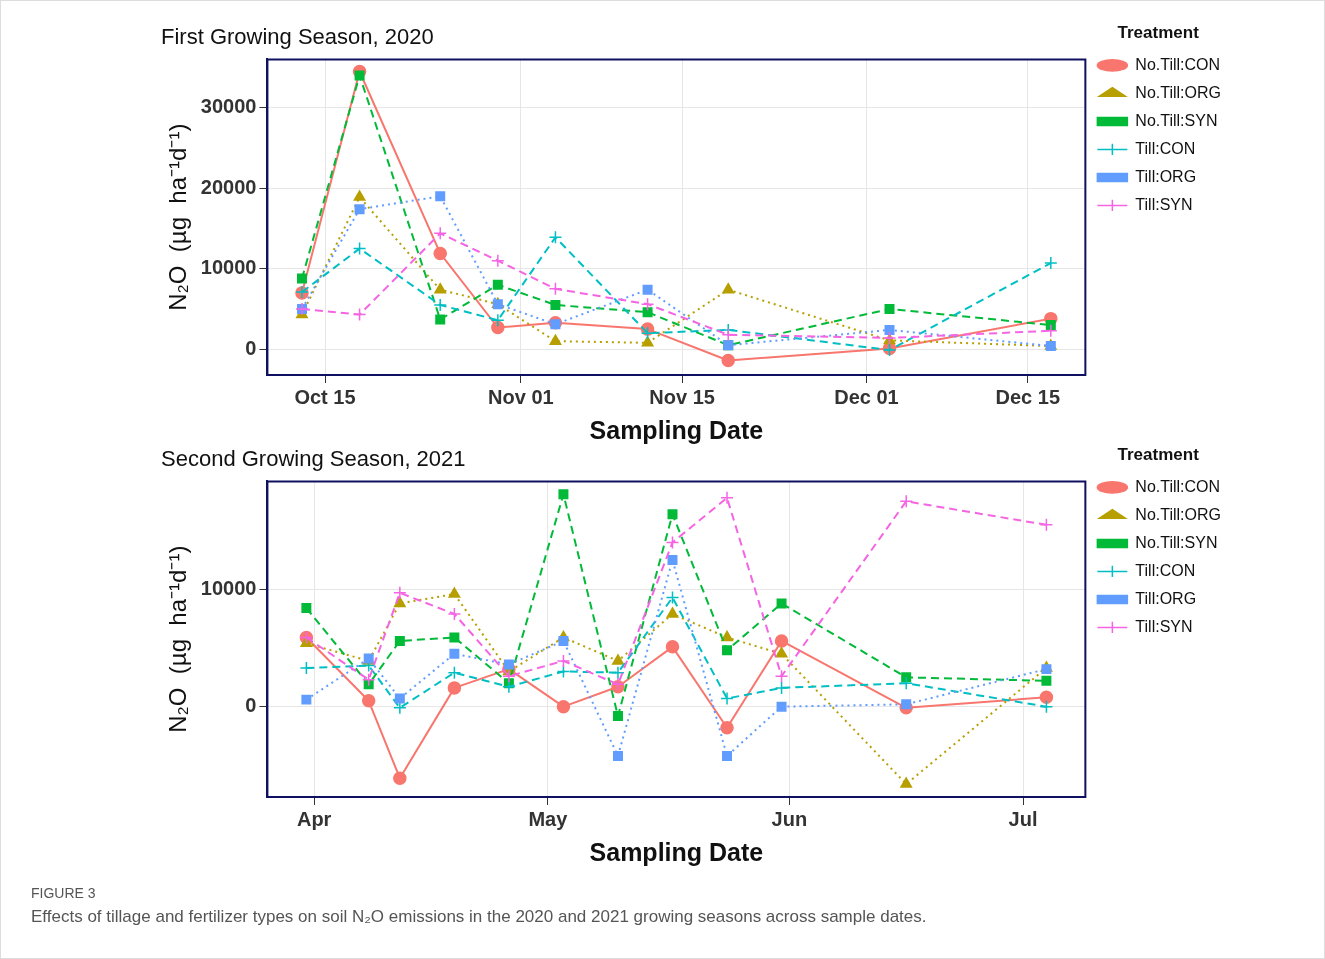 The image size is (1325, 959). Describe the element at coordinates (297, 37) in the screenshot. I see `chart-title: First Growing Season, 2020` at that location.